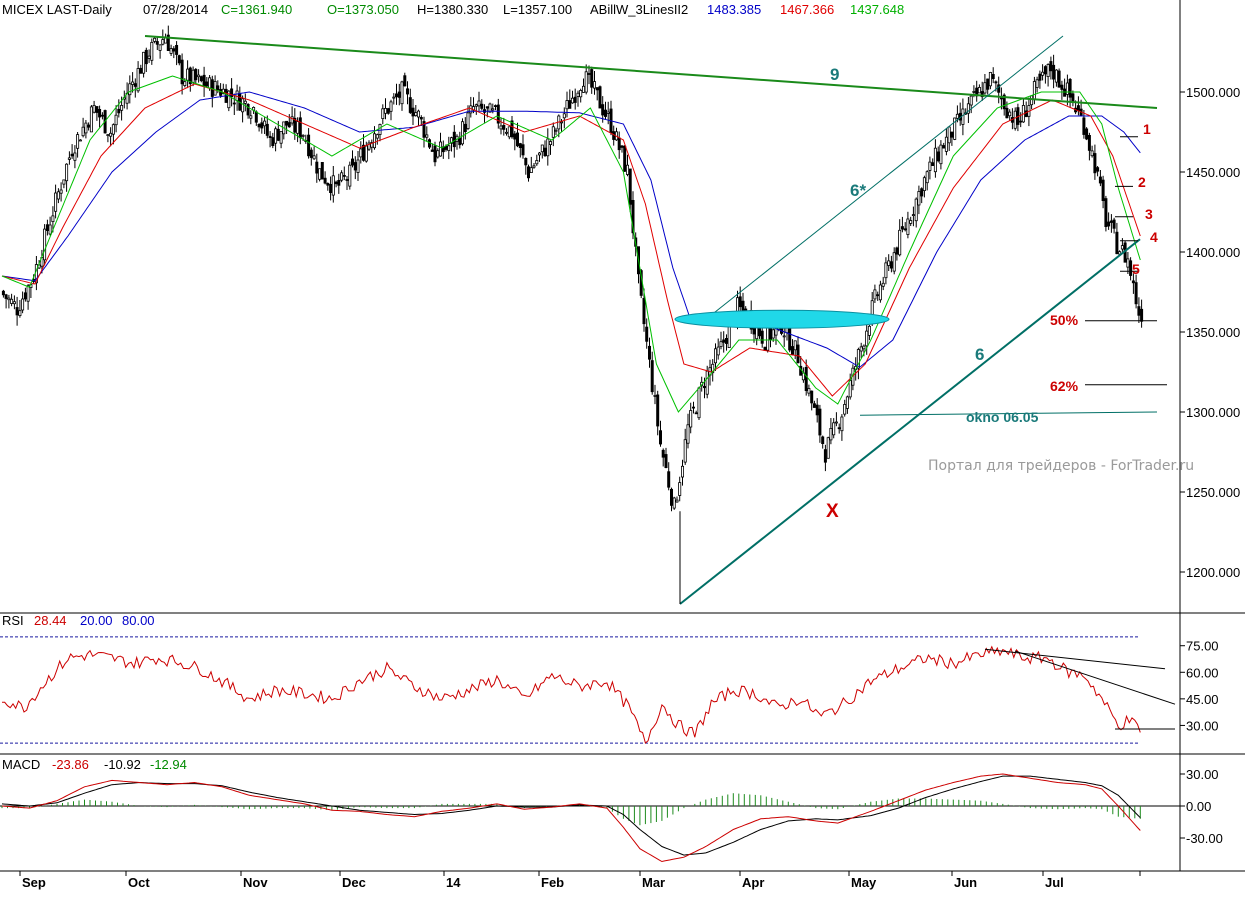 This screenshot has height=909, width=1245. What do you see at coordinates (1213, 92) in the screenshot?
I see `price-axis-label: 1500.000` at bounding box center [1213, 92].